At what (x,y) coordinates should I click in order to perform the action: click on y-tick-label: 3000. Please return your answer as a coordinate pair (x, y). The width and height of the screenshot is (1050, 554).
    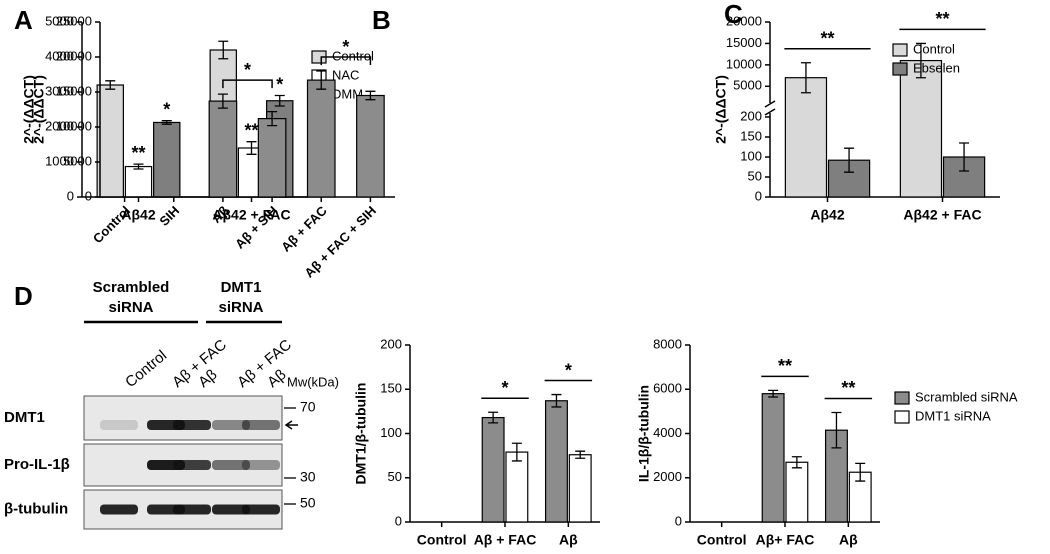
    Looking at the image, I should click on (59, 90).